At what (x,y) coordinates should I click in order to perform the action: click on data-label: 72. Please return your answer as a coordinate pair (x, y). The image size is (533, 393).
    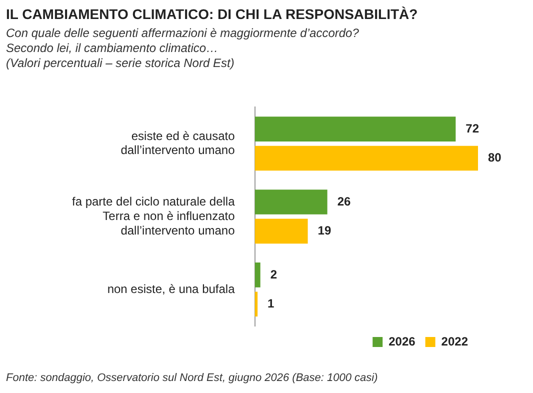
    Looking at the image, I should click on (473, 128).